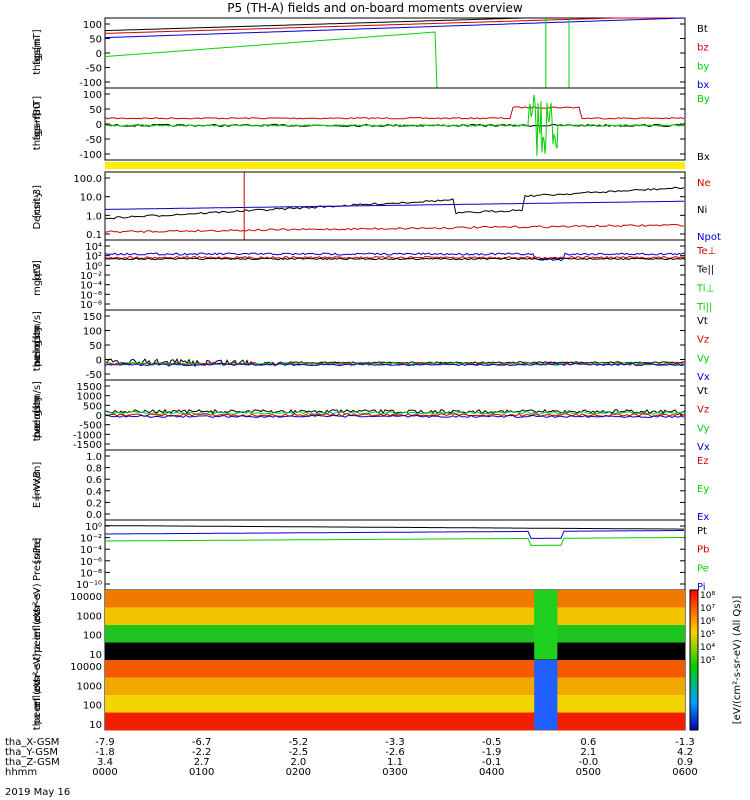 The width and height of the screenshot is (750, 800). Describe the element at coordinates (37, 132) in the screenshot. I see `y-axis-label-line: fgs` at that location.